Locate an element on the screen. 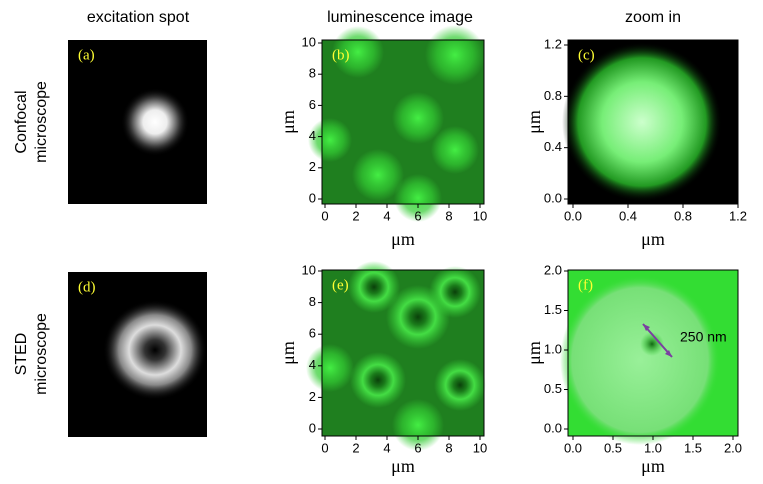  panel-label: (c) is located at coordinates (586, 55).